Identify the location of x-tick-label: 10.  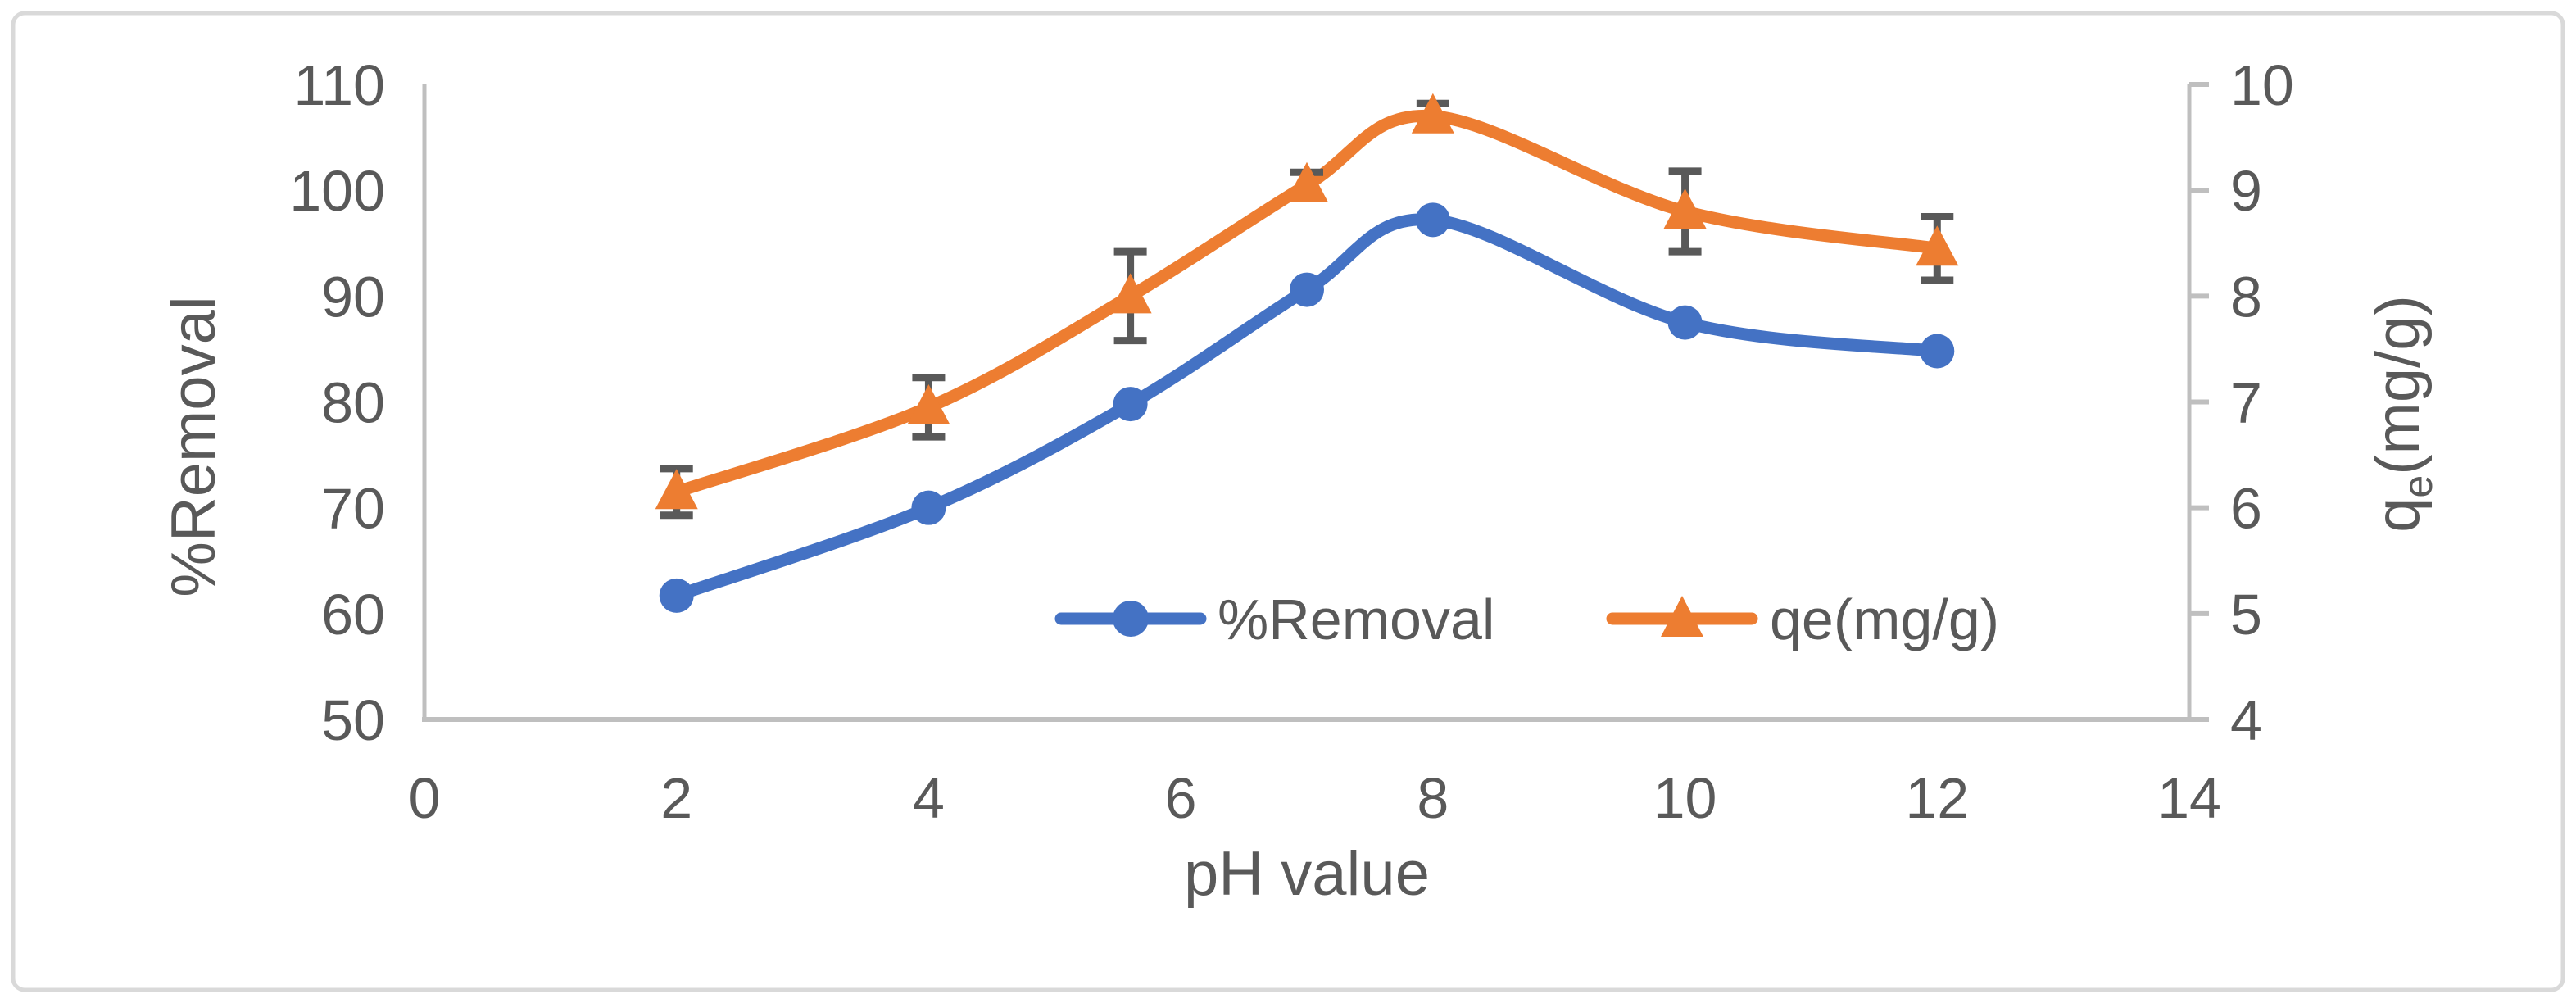
(1685, 798).